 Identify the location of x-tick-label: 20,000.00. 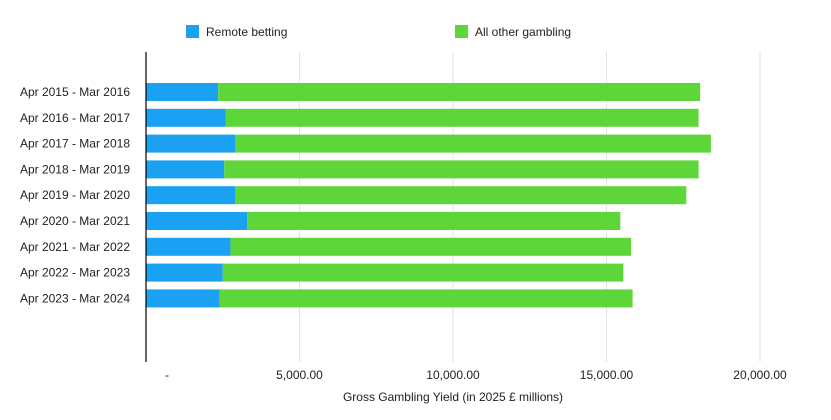
(760, 375).